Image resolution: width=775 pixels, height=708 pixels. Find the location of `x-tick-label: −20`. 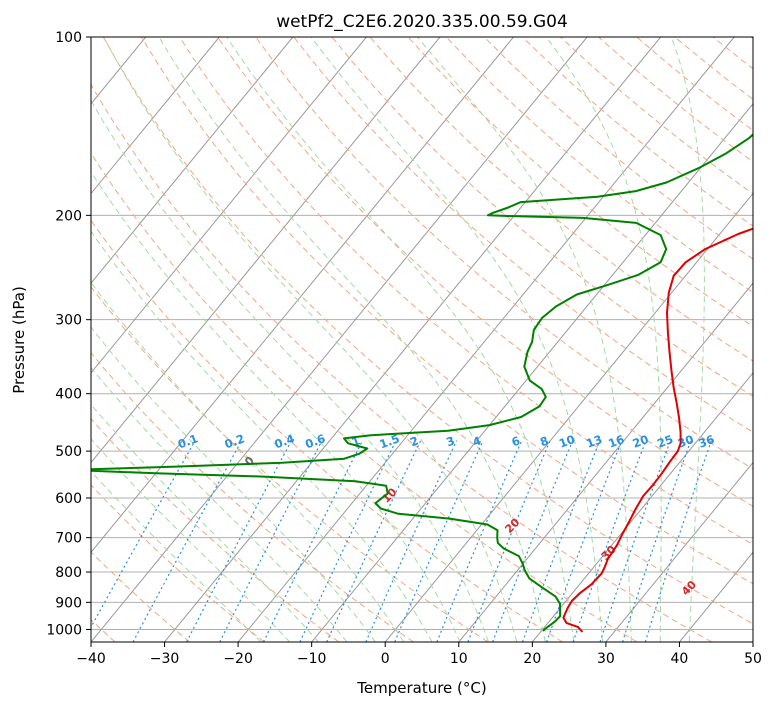

x-tick-label: −20 is located at coordinates (238, 659).